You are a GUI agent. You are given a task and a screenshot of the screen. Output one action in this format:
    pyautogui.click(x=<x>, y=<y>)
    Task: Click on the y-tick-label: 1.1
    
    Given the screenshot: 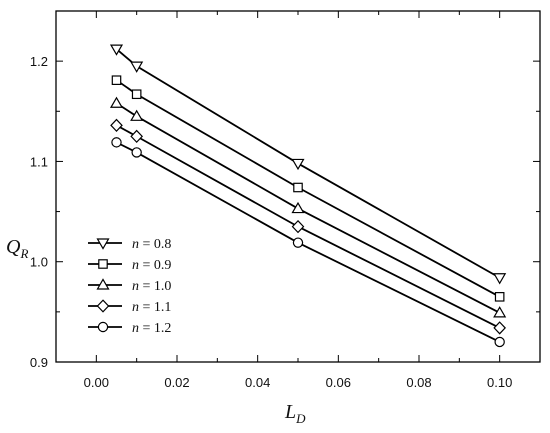 What is the action you would take?
    pyautogui.click(x=39, y=161)
    